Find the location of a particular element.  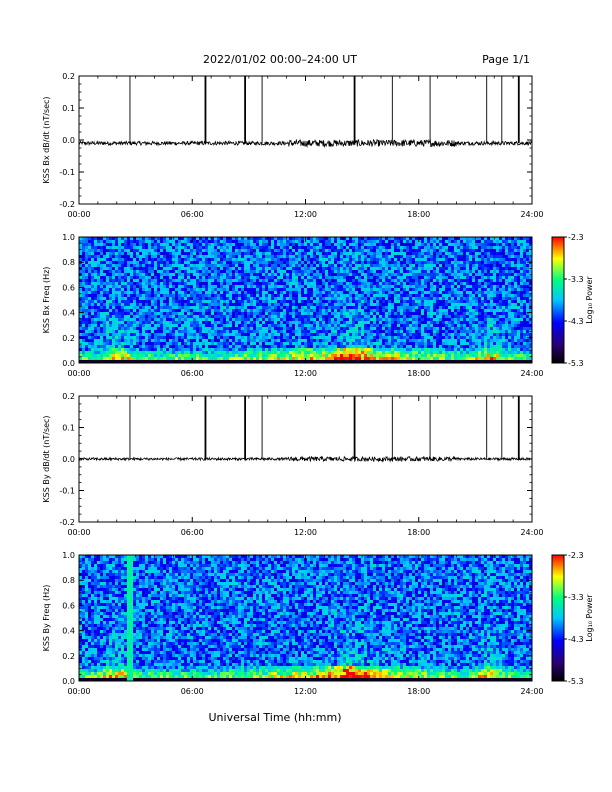

x-axis-title: Universal Time (hh:mm) is located at coordinates (275, 717).